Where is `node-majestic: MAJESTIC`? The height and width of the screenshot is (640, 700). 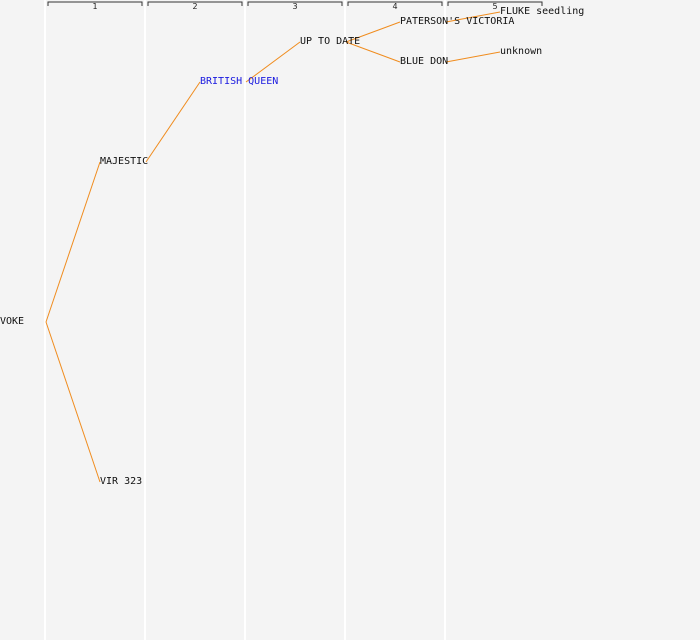
node-majestic: MAJESTIC is located at coordinates (124, 161).